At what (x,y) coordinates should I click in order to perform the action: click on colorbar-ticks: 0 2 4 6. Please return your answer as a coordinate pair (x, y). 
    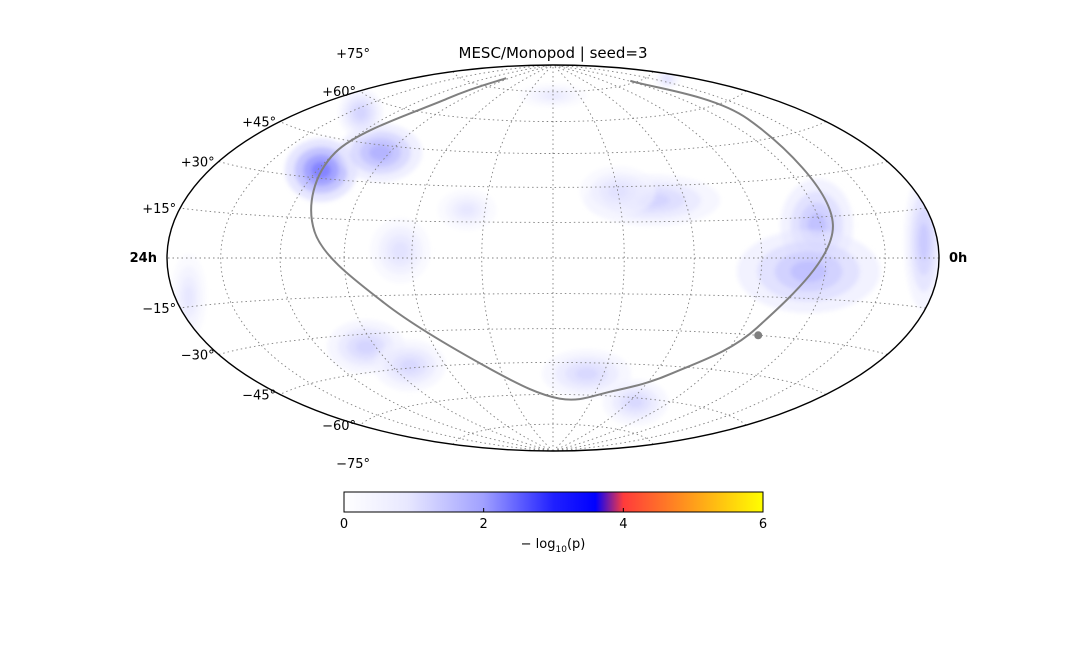
    Looking at the image, I should click on (553, 520).